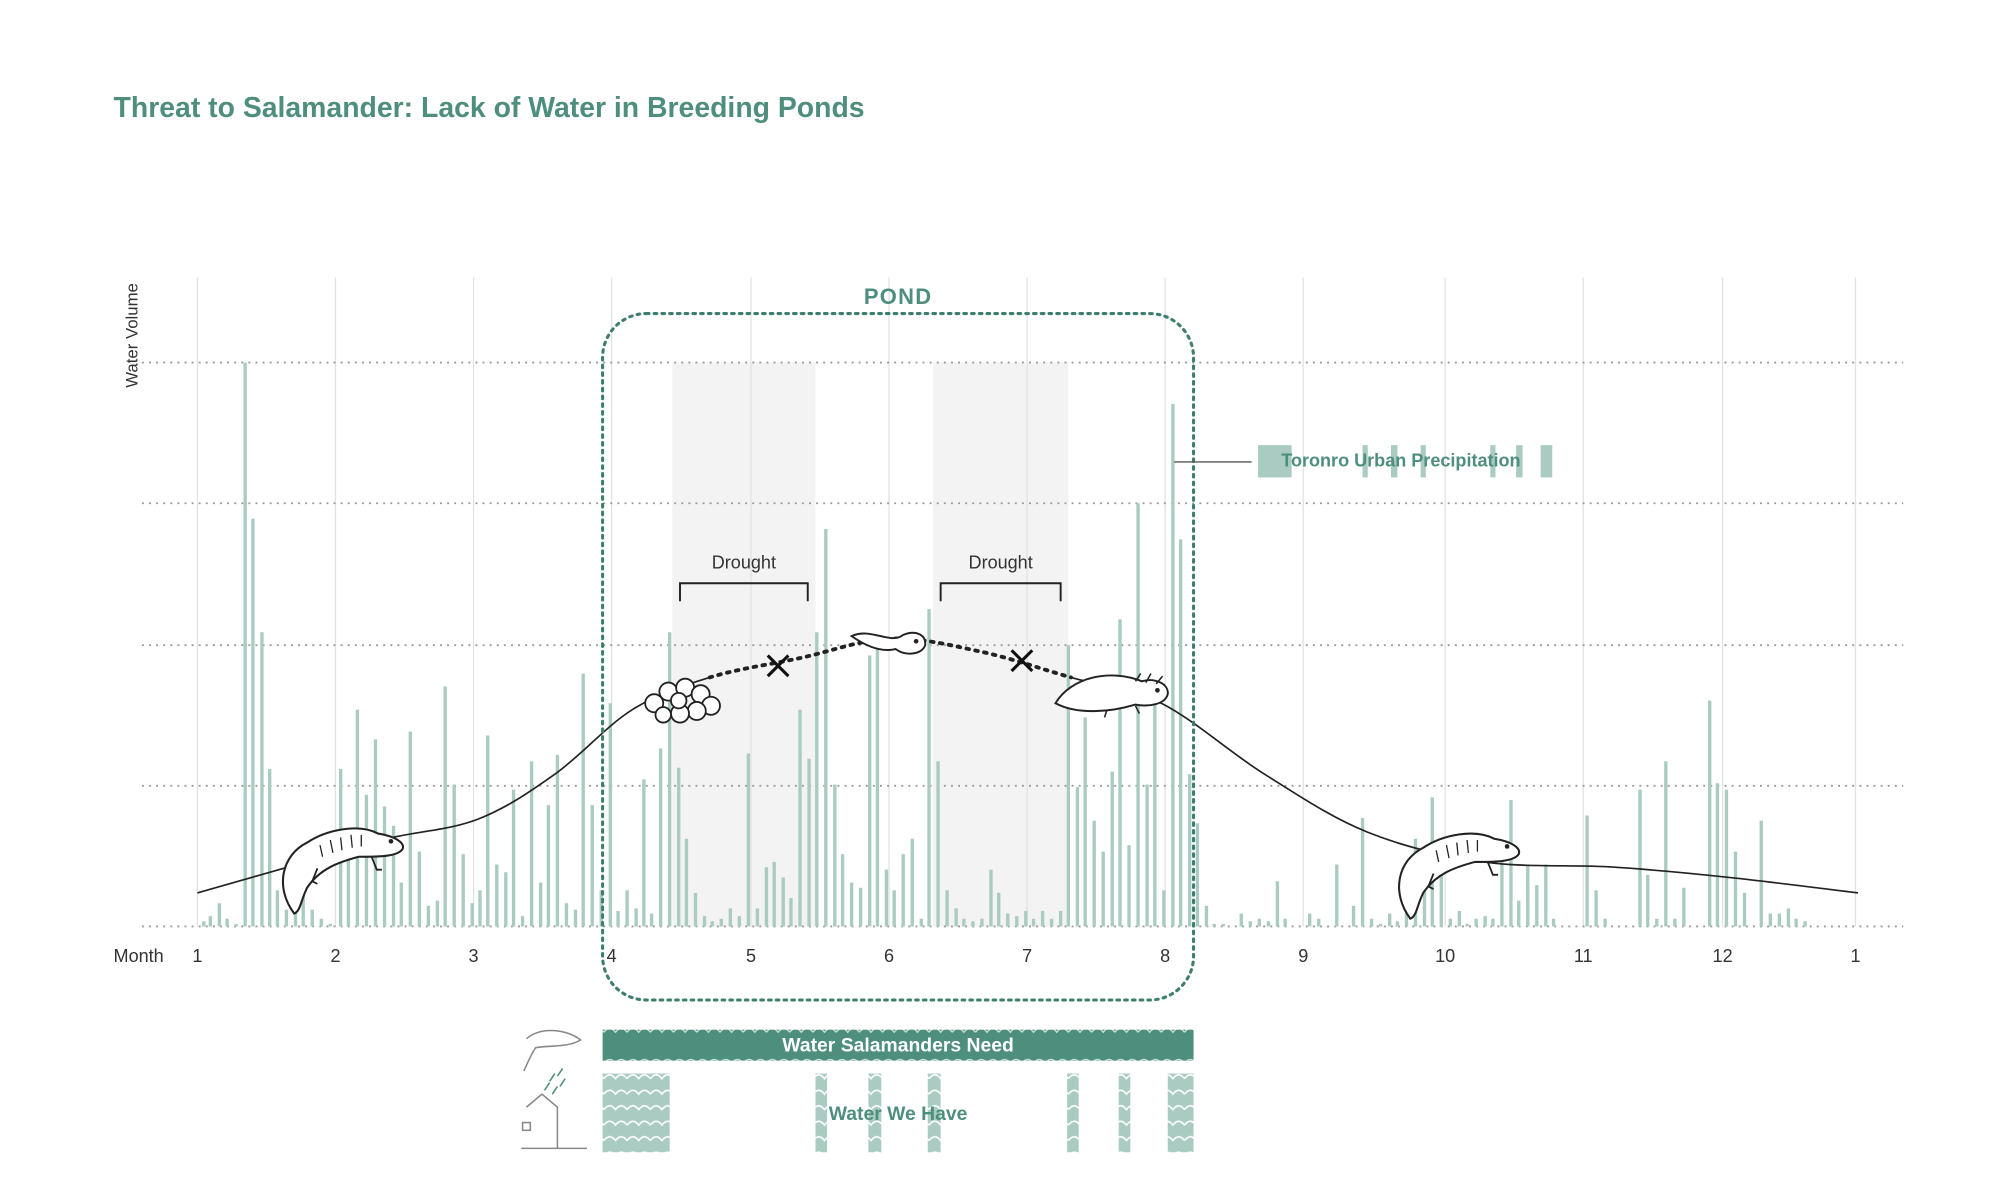  What do you see at coordinates (131, 335) in the screenshot?
I see `y-axis-label: Water Volume` at bounding box center [131, 335].